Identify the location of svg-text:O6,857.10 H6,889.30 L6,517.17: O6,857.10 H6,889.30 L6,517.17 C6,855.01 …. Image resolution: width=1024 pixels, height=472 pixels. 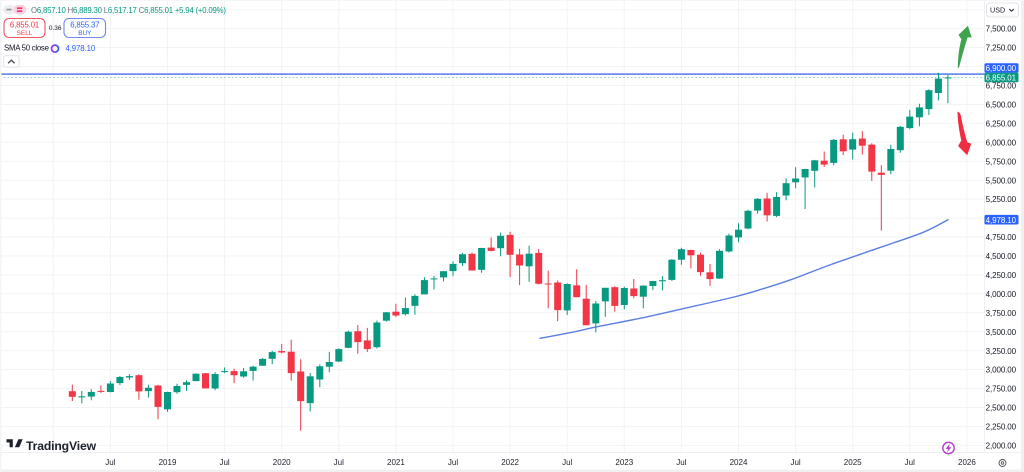
(128, 10).